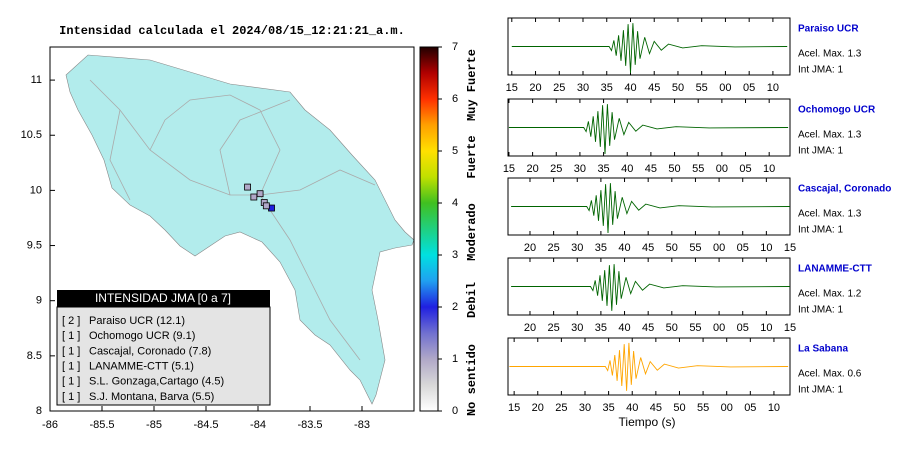 The width and height of the screenshot is (910, 460). Describe the element at coordinates (455, 359) in the screenshot. I see `colorbar-tick-label: 1` at that location.